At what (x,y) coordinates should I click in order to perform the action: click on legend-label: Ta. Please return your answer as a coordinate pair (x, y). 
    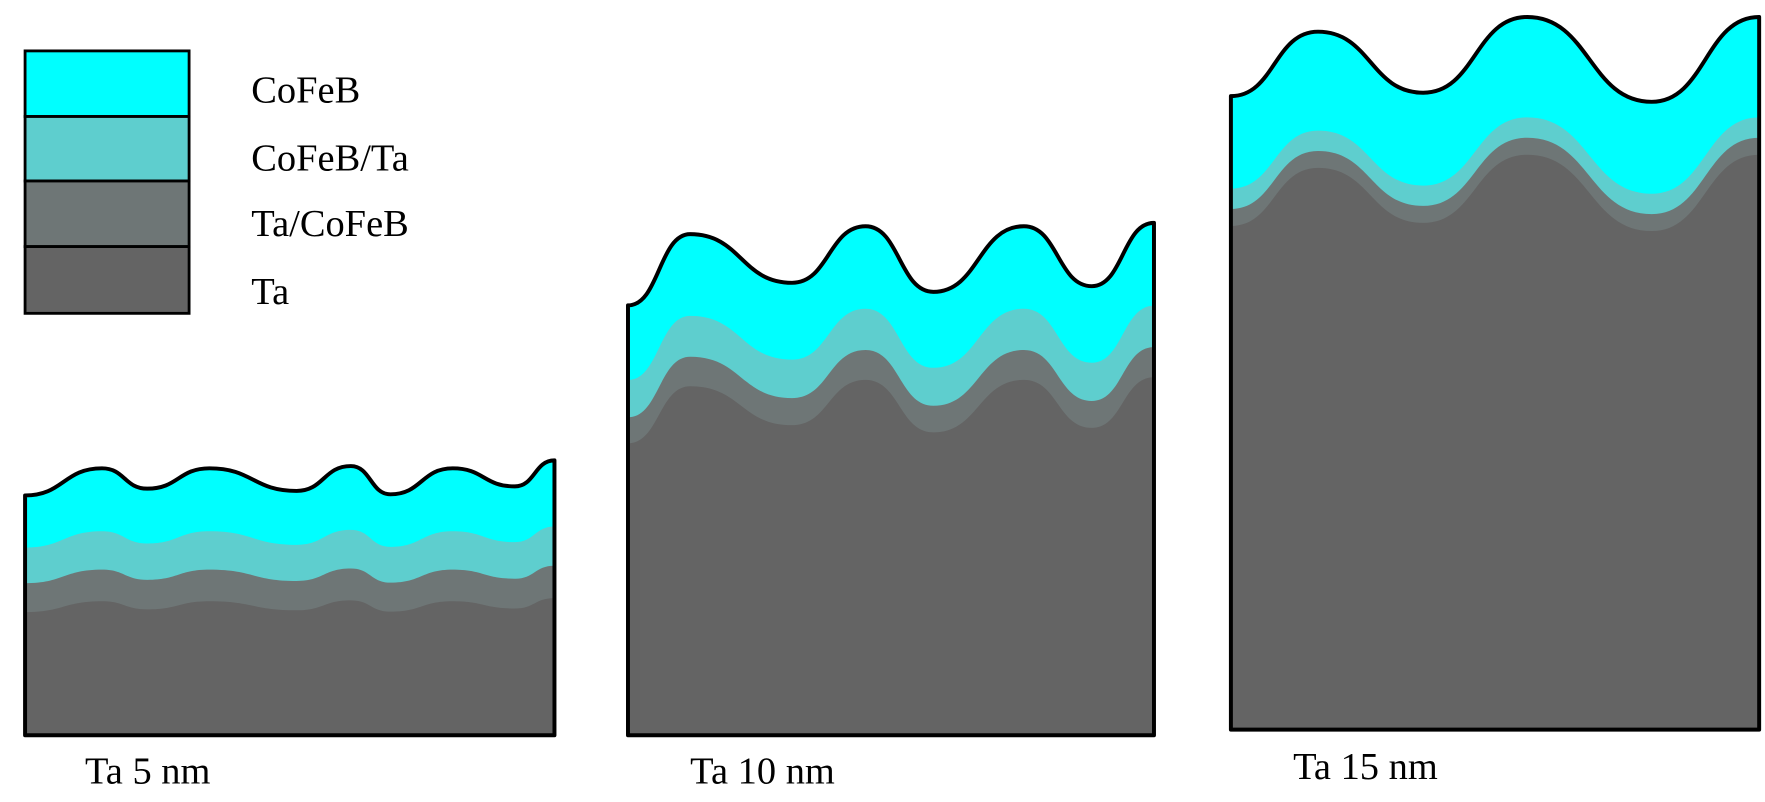
    Looking at the image, I should click on (270, 292).